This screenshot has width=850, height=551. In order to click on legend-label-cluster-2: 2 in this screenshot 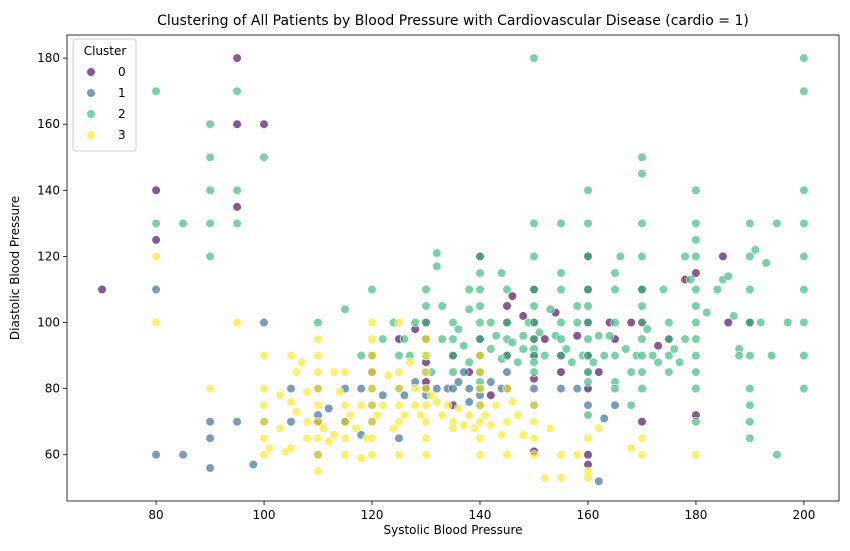, I will do `click(122, 114)`.